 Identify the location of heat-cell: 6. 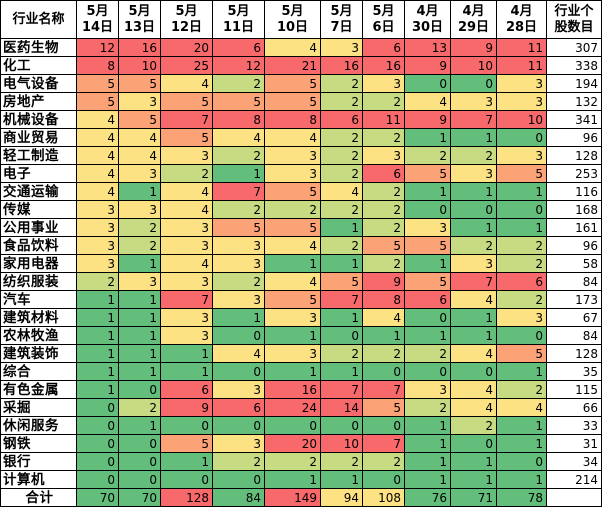
(427, 299).